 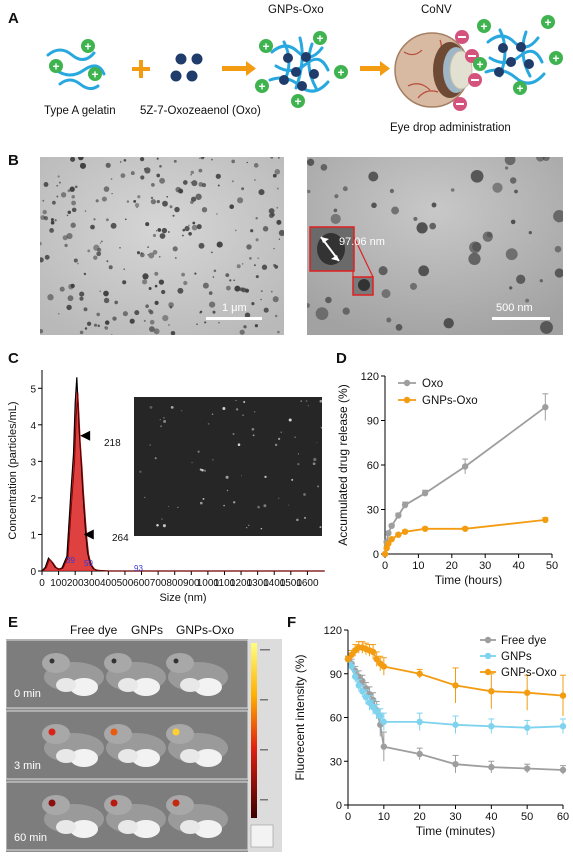 I want to click on legend-label: Oxo, so click(x=432, y=384).